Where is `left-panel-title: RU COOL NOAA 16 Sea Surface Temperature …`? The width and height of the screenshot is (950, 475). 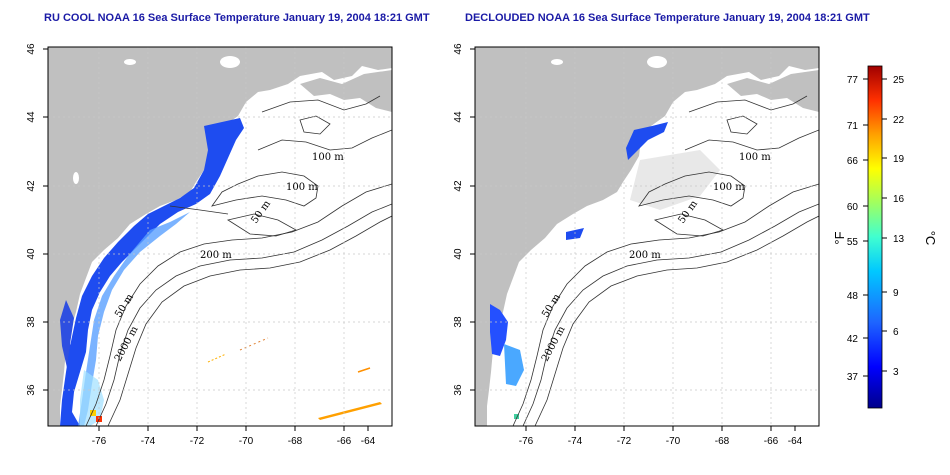
left-panel-title: RU COOL NOAA 16 Sea Surface Temperature … is located at coordinates (237, 18).